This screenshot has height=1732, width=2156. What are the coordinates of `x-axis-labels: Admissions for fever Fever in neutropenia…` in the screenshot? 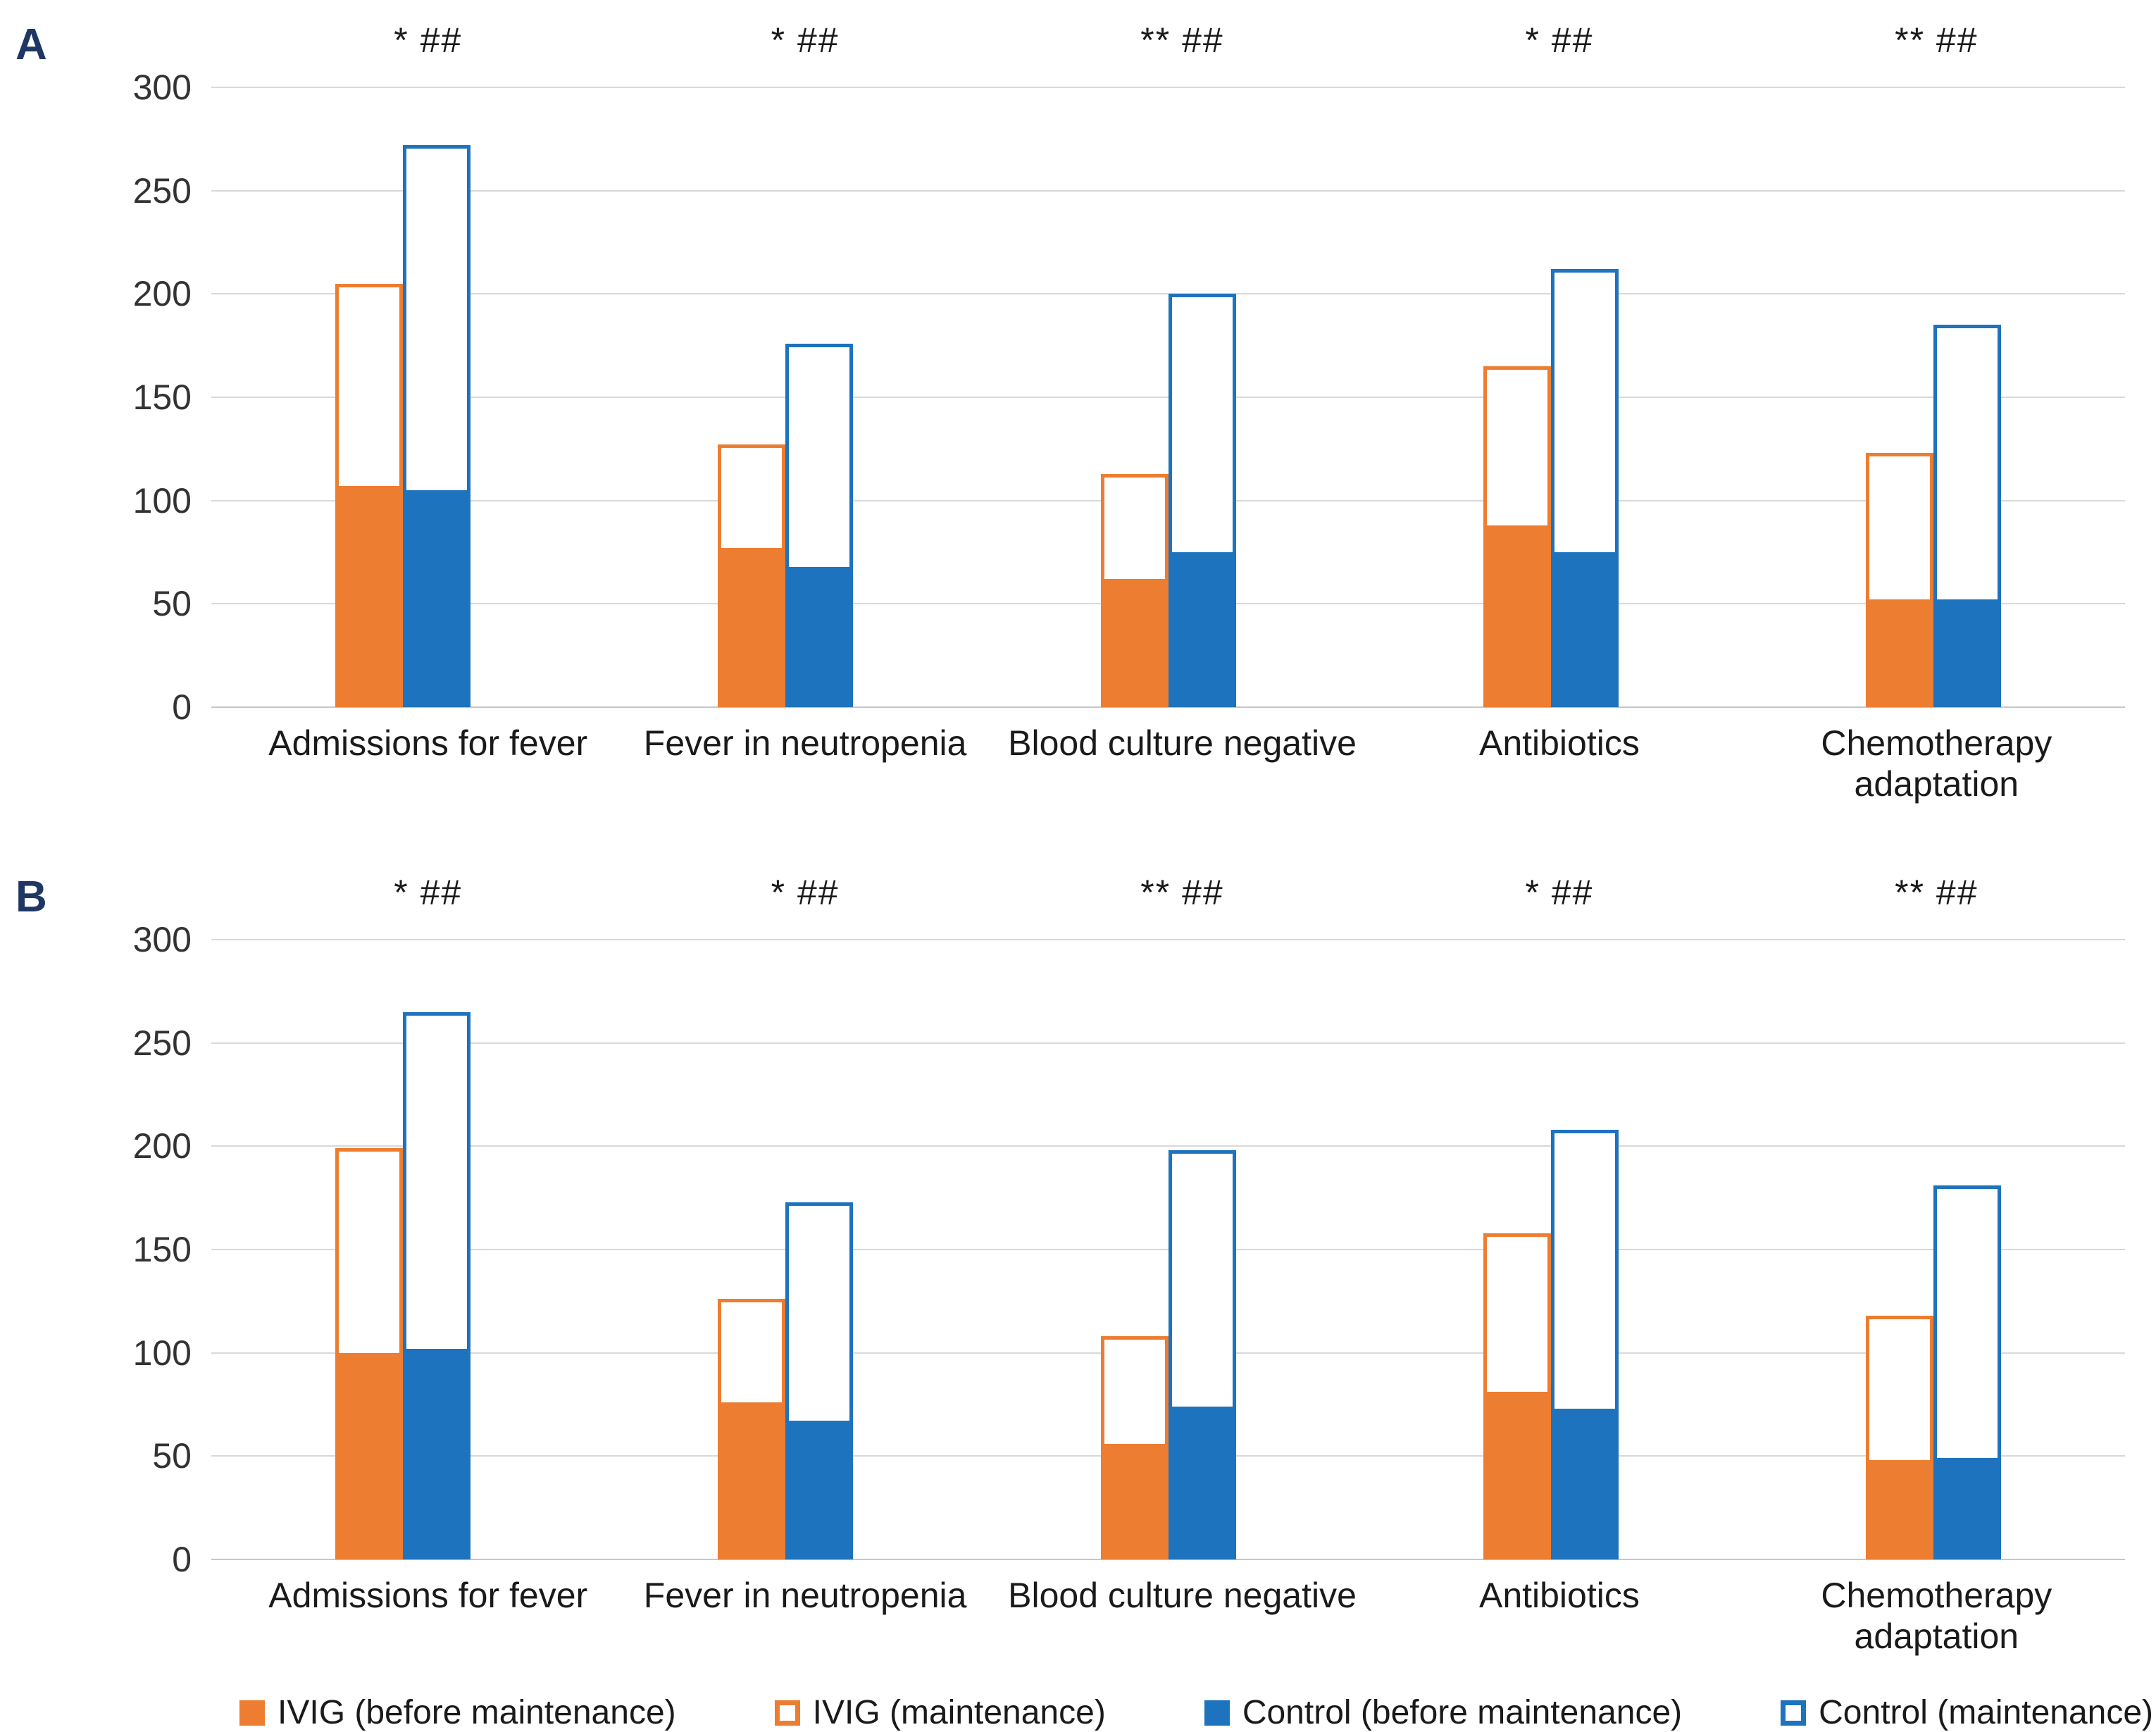 It's located at (1182, 755).